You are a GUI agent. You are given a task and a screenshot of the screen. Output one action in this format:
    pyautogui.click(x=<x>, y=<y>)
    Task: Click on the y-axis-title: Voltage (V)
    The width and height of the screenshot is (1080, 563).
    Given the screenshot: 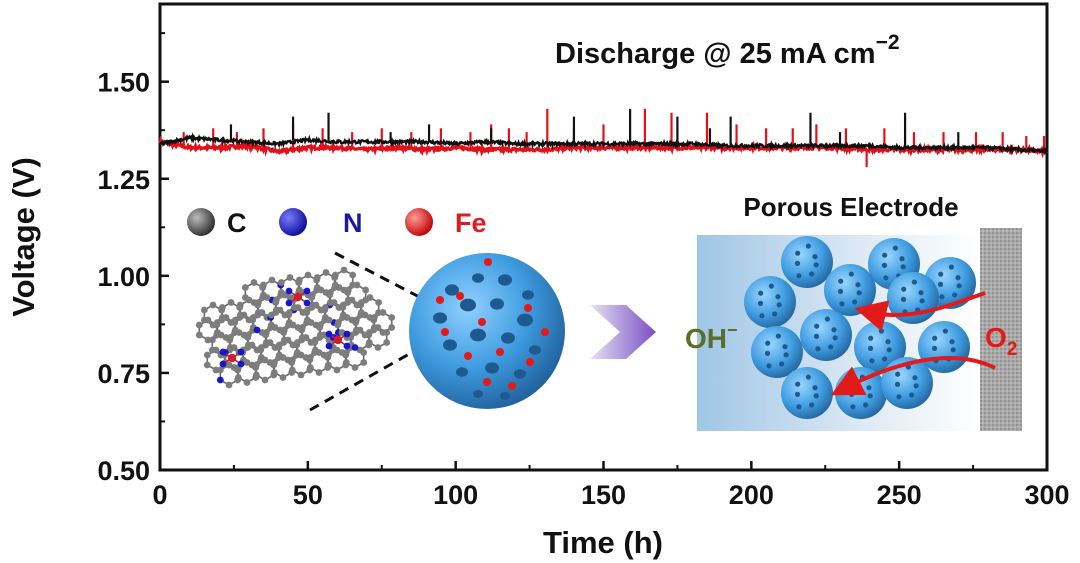 What is the action you would take?
    pyautogui.click(x=23, y=237)
    